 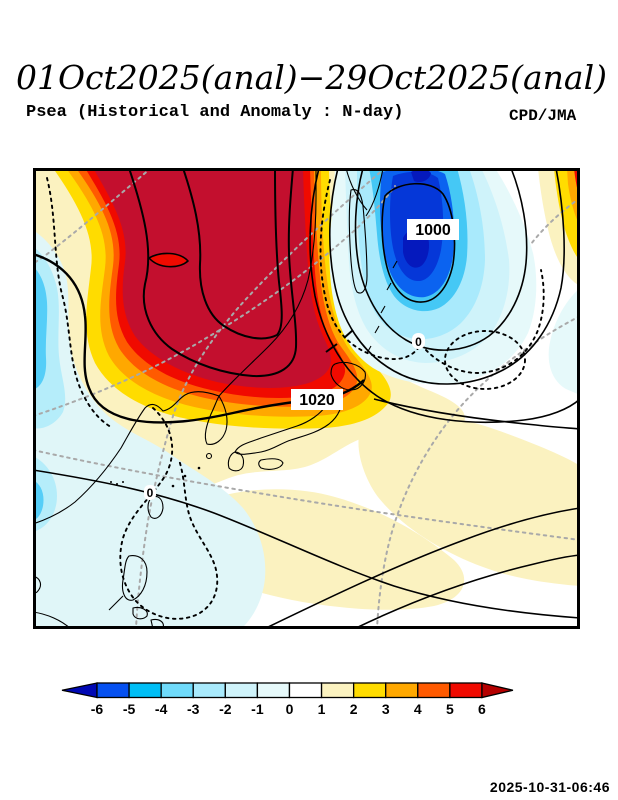 I want to click on coast-korea, so click(x=216, y=420).